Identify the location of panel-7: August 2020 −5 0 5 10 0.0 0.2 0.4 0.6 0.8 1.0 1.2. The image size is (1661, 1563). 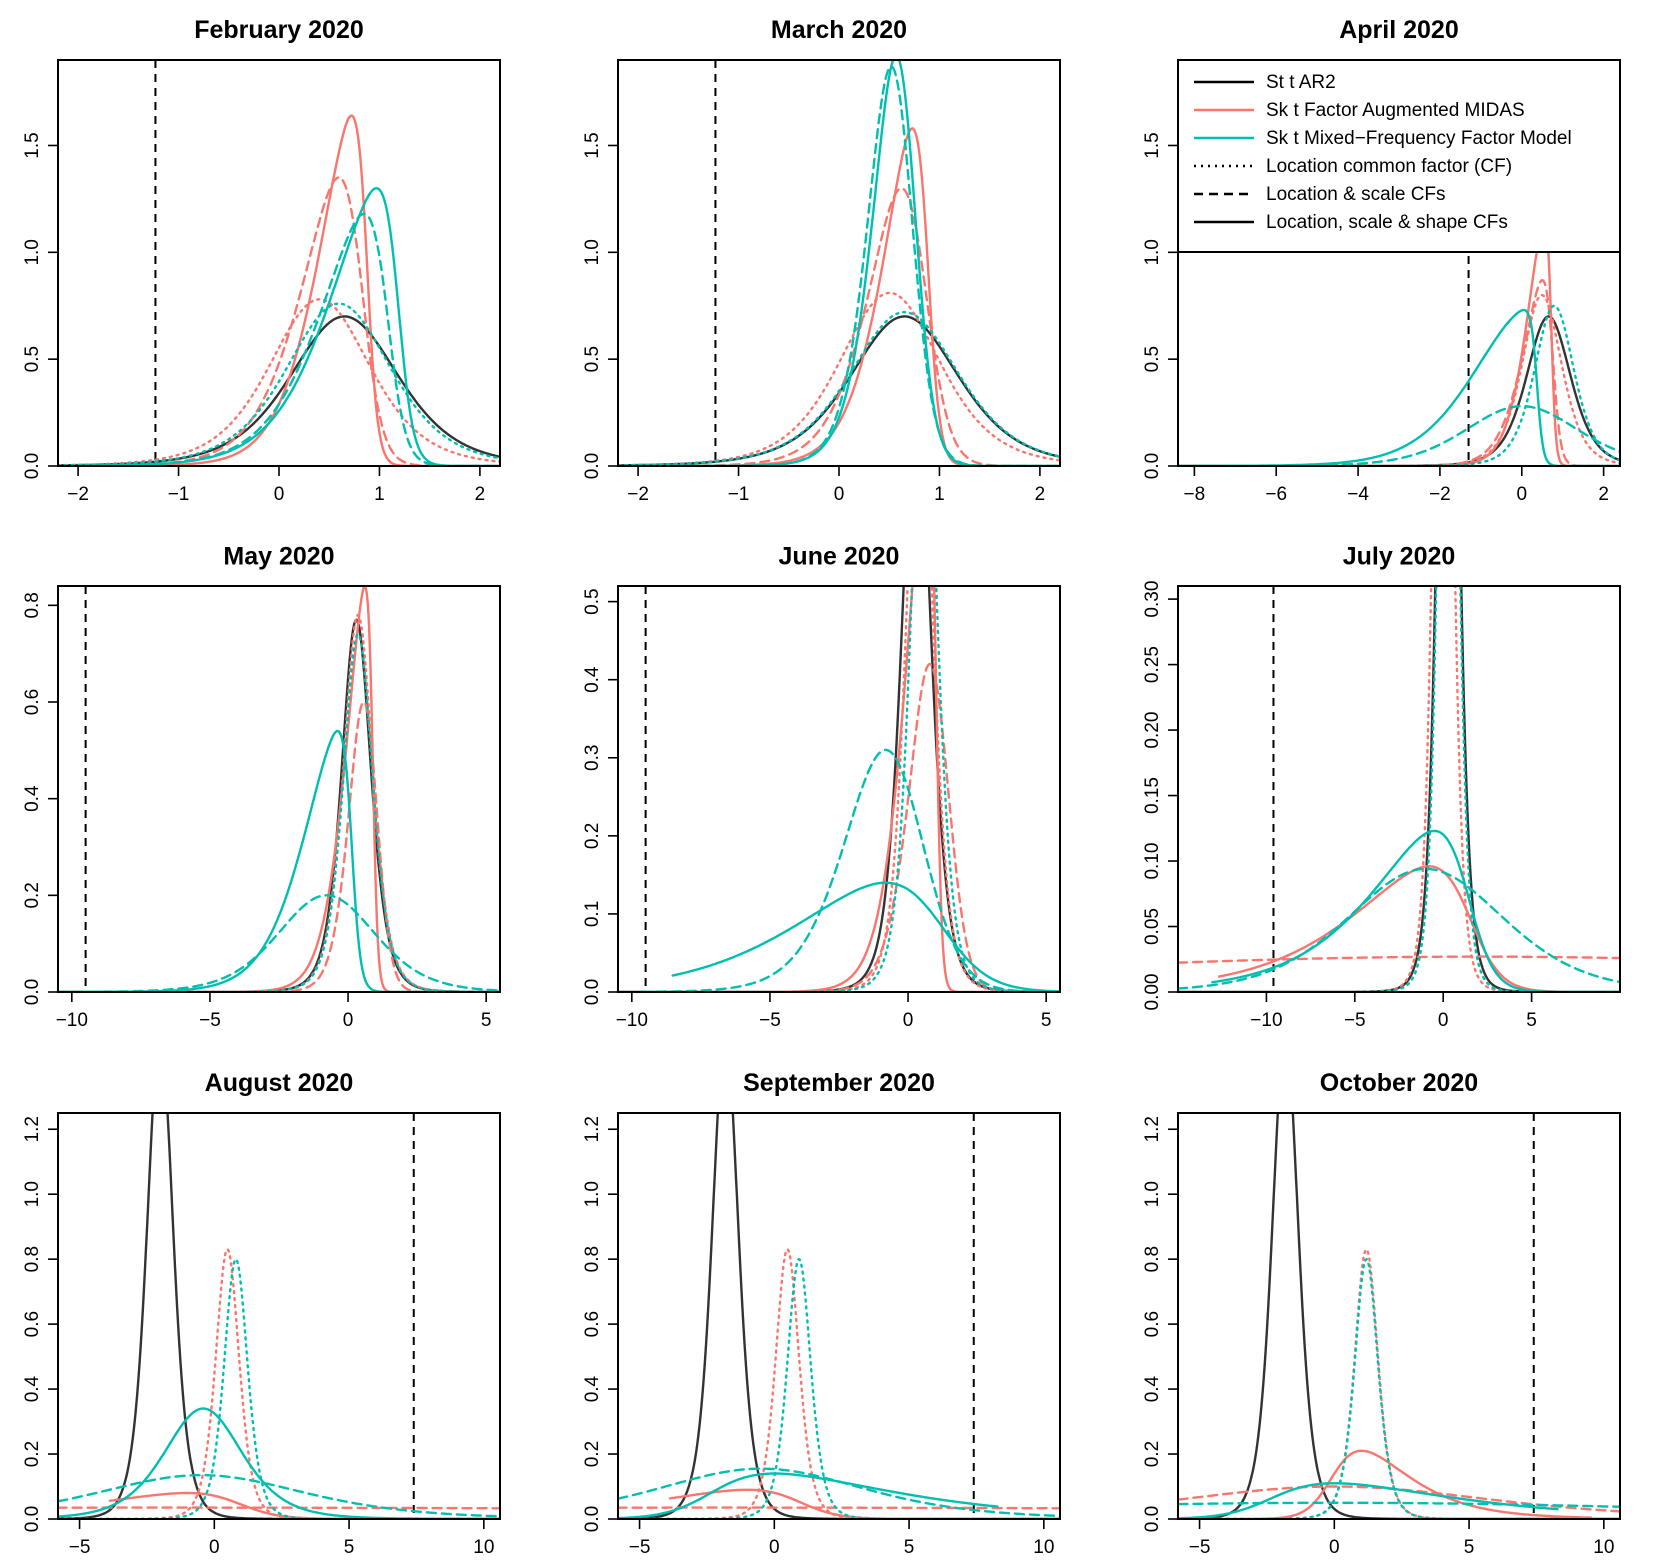
(261, 1313).